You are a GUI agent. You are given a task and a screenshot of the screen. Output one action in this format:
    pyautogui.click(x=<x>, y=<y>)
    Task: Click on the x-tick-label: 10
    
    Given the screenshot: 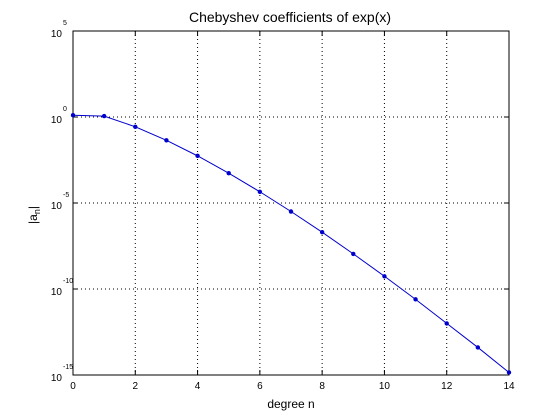 What is the action you would take?
    pyautogui.click(x=385, y=386)
    